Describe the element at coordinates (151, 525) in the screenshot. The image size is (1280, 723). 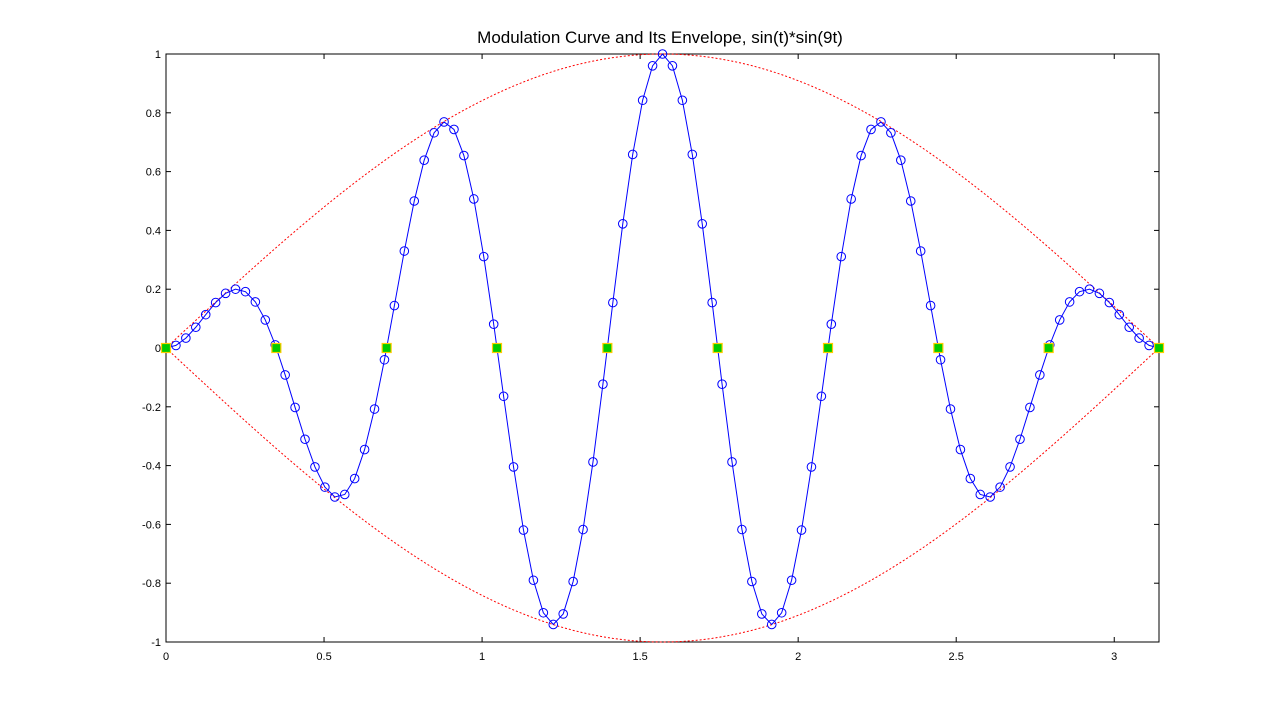
I see `y-tick-label: -0.6` at that location.